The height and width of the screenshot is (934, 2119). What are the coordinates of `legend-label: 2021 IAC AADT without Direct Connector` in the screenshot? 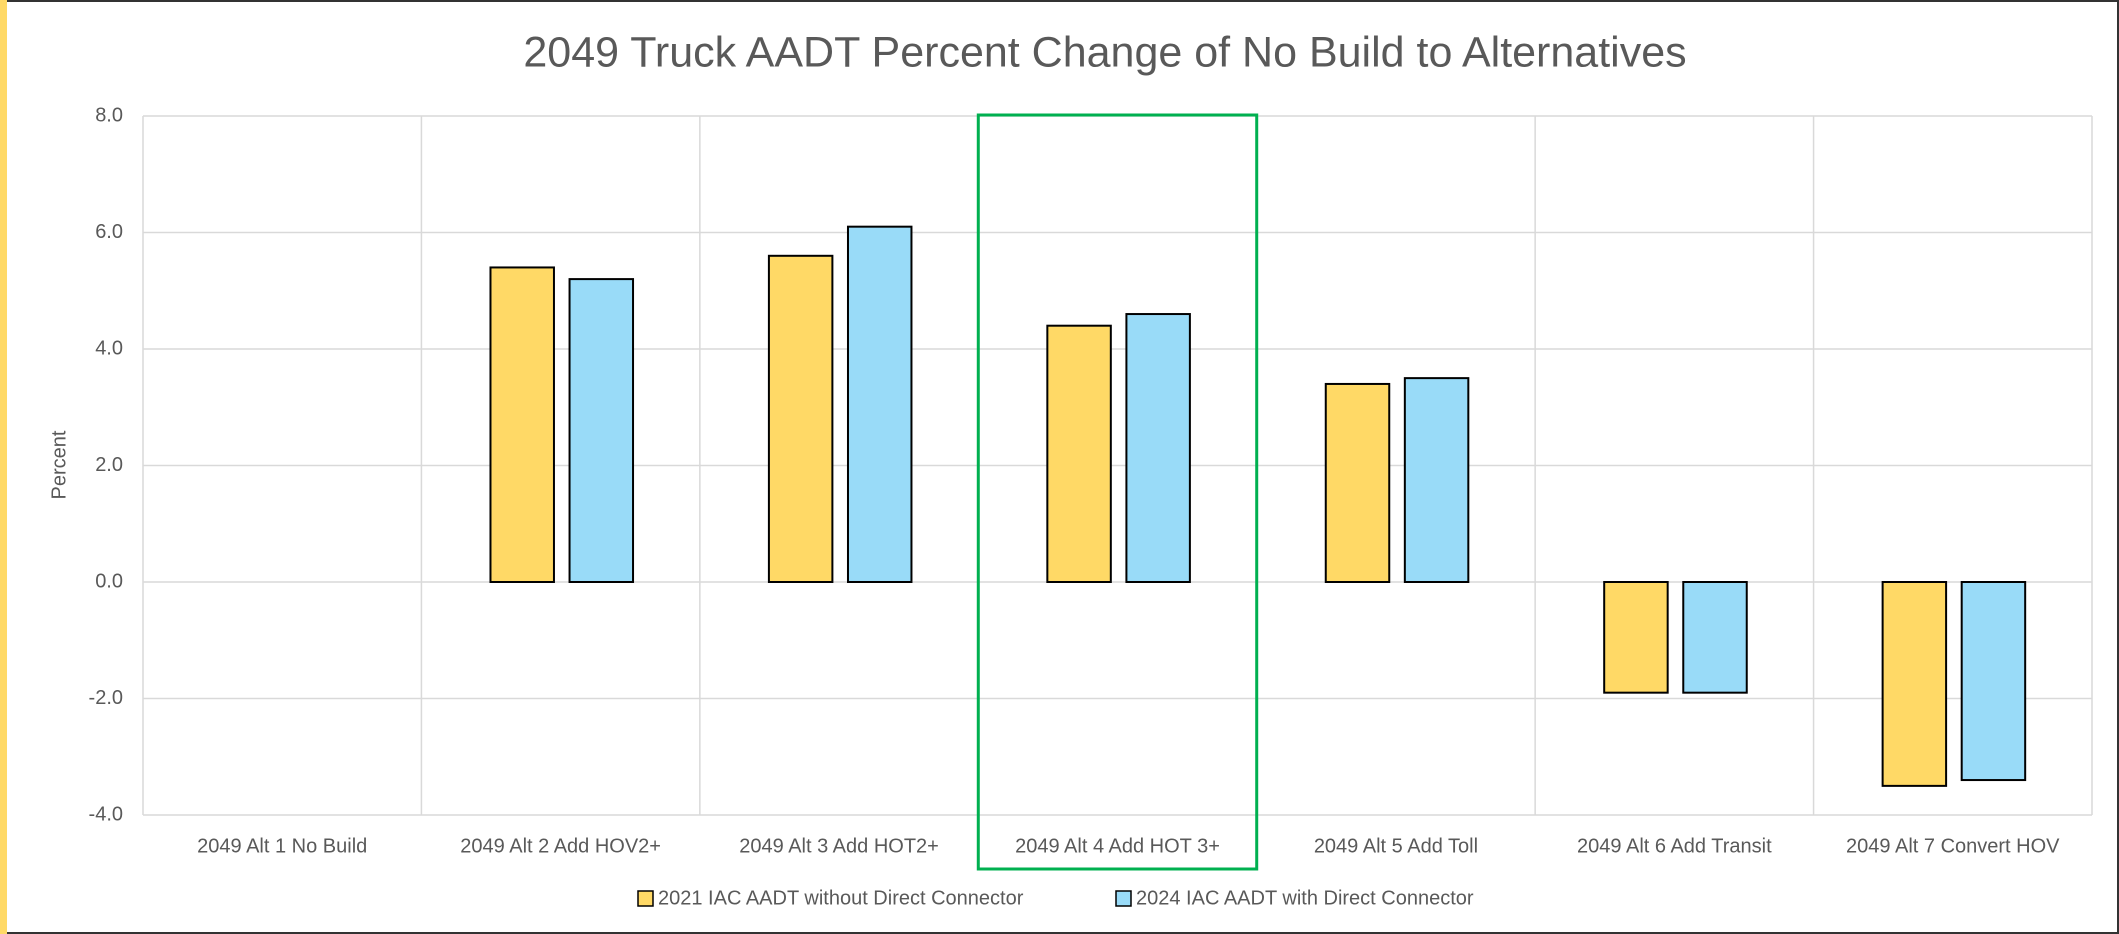 It's located at (841, 898).